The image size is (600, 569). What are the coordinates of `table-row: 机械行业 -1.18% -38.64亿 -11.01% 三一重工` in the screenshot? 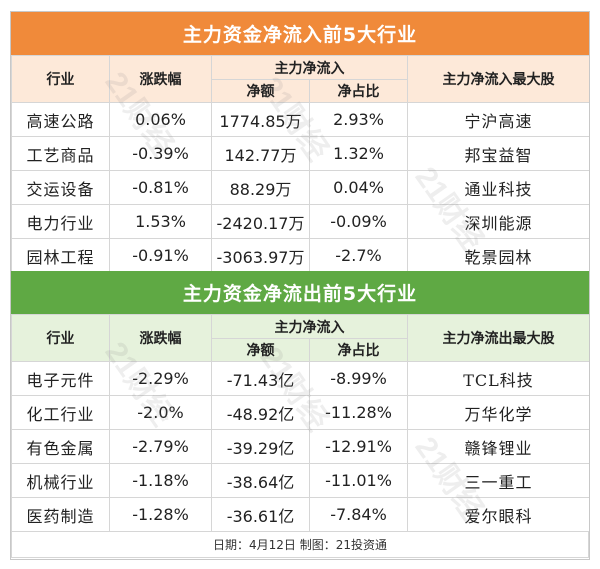 It's located at (300, 480).